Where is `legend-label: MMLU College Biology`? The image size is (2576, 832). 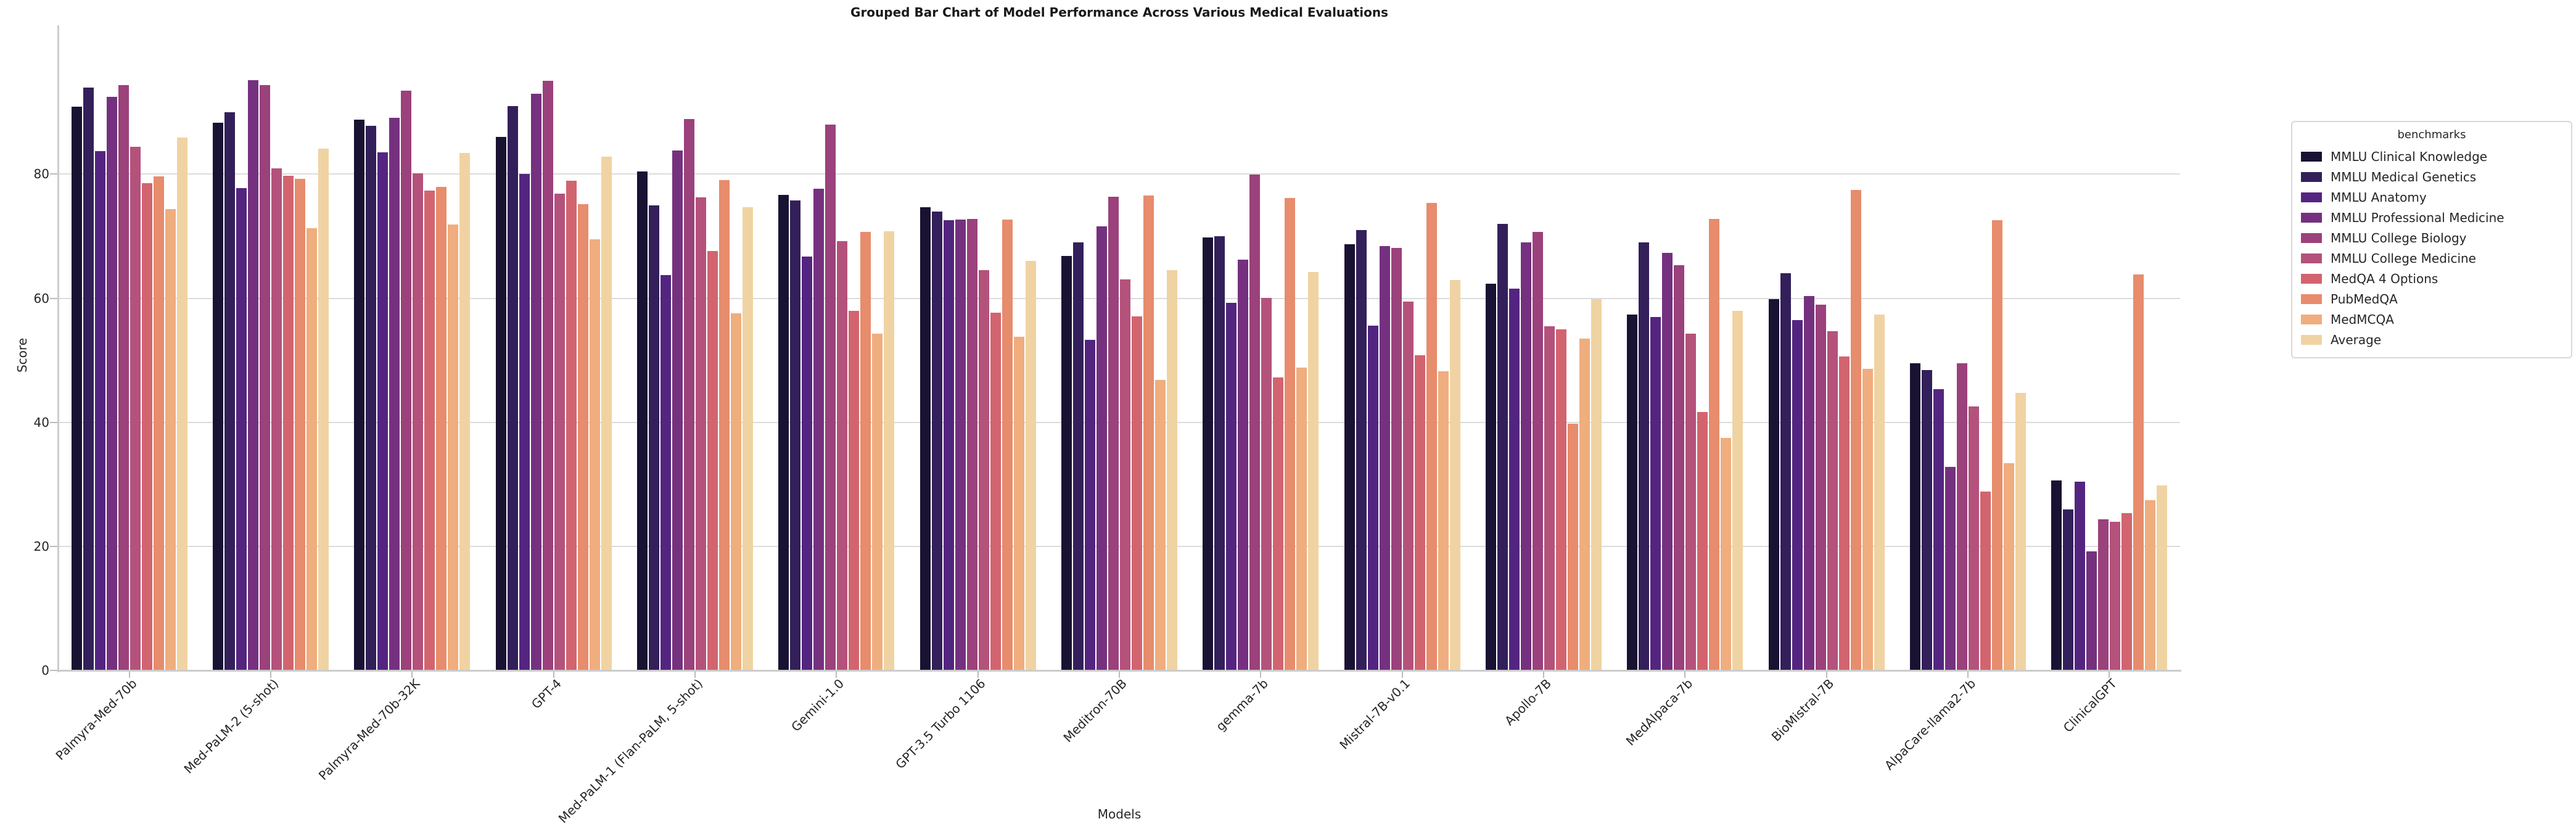
legend-label: MMLU College Biology is located at coordinates (2399, 238).